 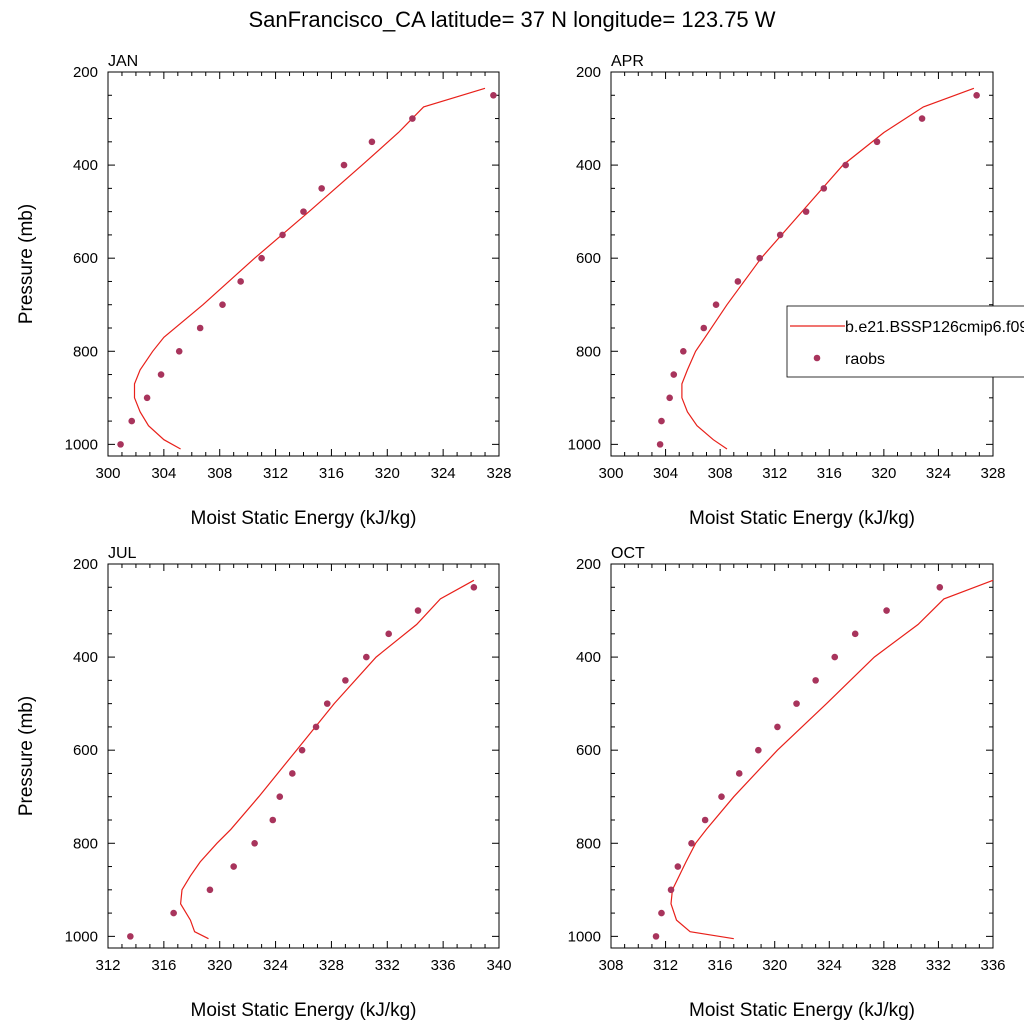 What do you see at coordinates (123, 61) in the screenshot?
I see `panel-label: JAN` at bounding box center [123, 61].